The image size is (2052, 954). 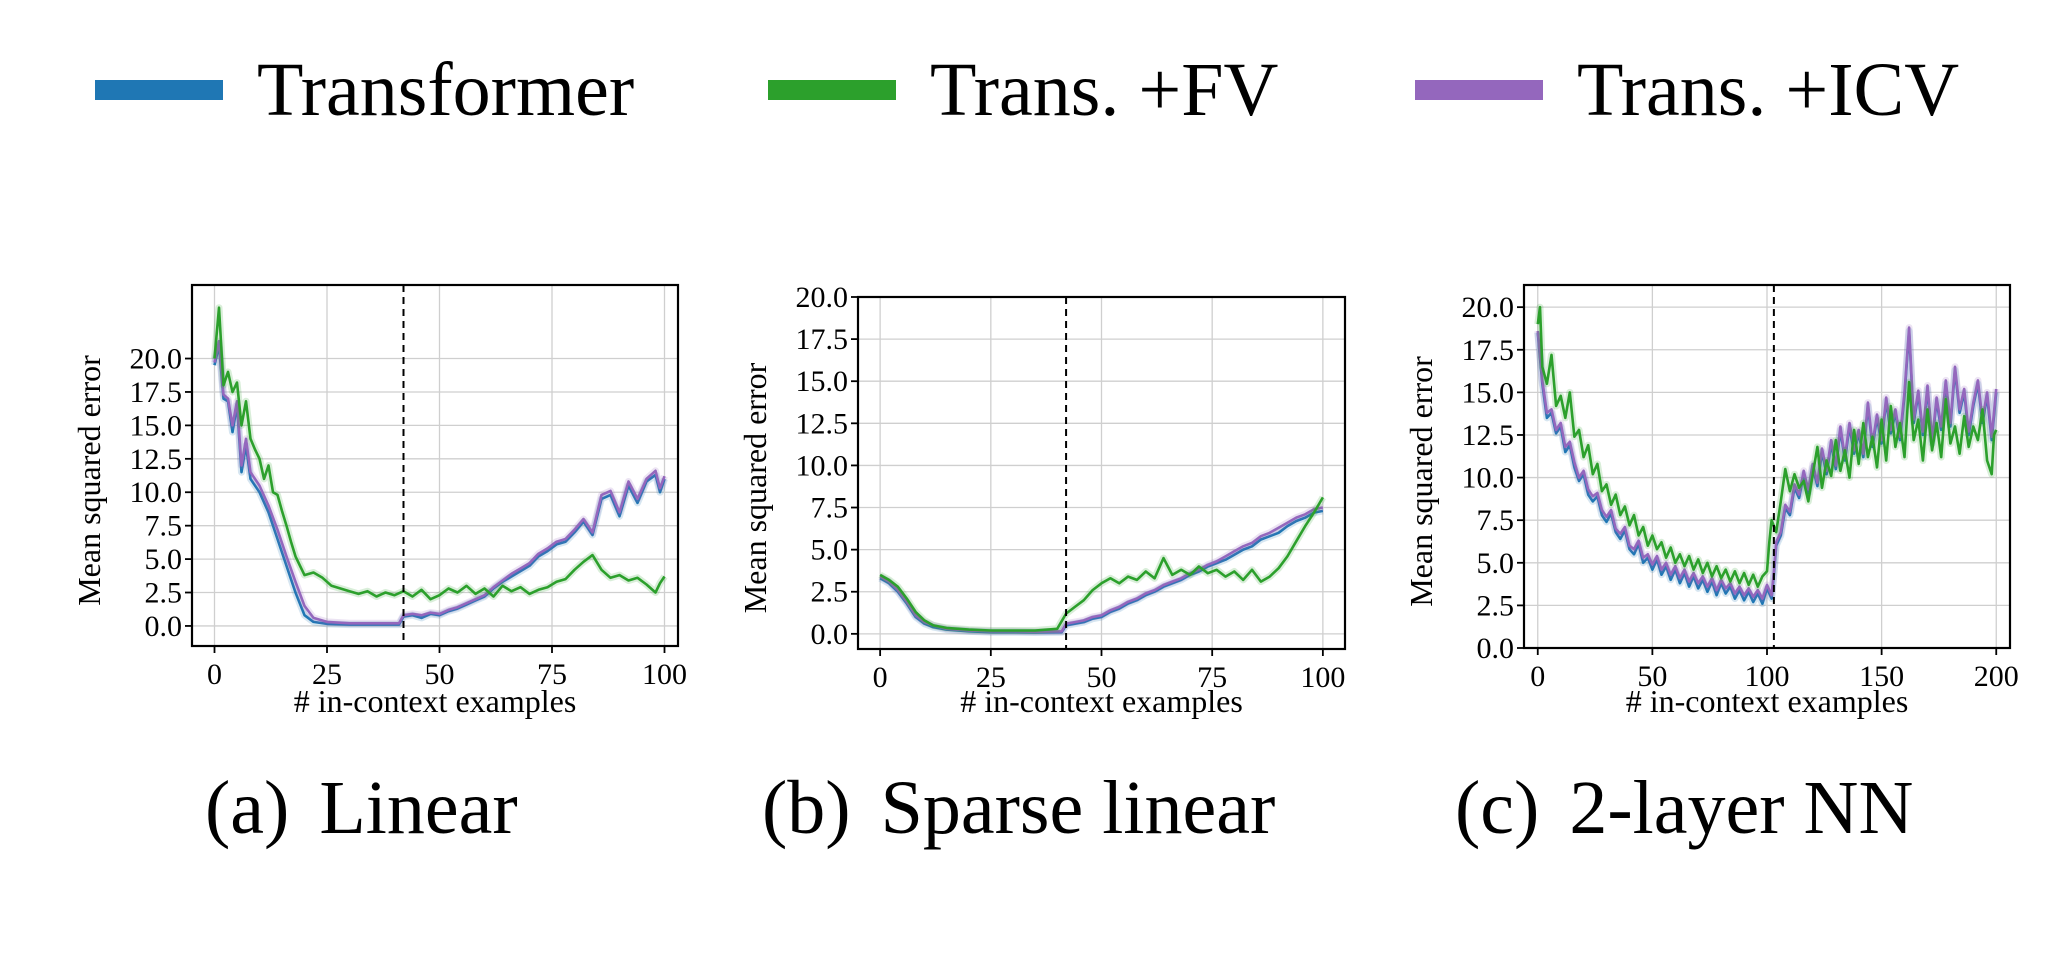 I want to click on caption-c: (c) 2-layer NN, so click(x=1684, y=808).